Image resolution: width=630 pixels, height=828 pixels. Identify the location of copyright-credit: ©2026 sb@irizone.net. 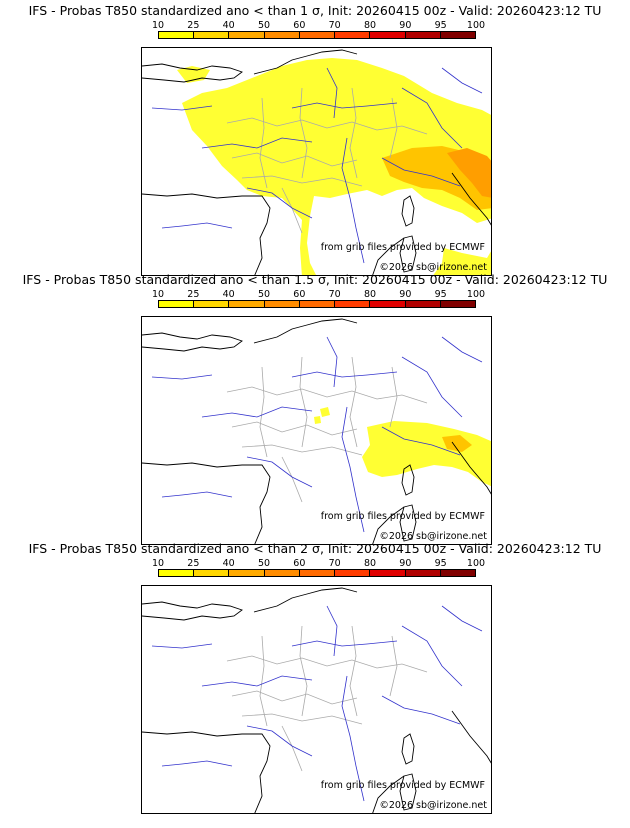
(433, 805).